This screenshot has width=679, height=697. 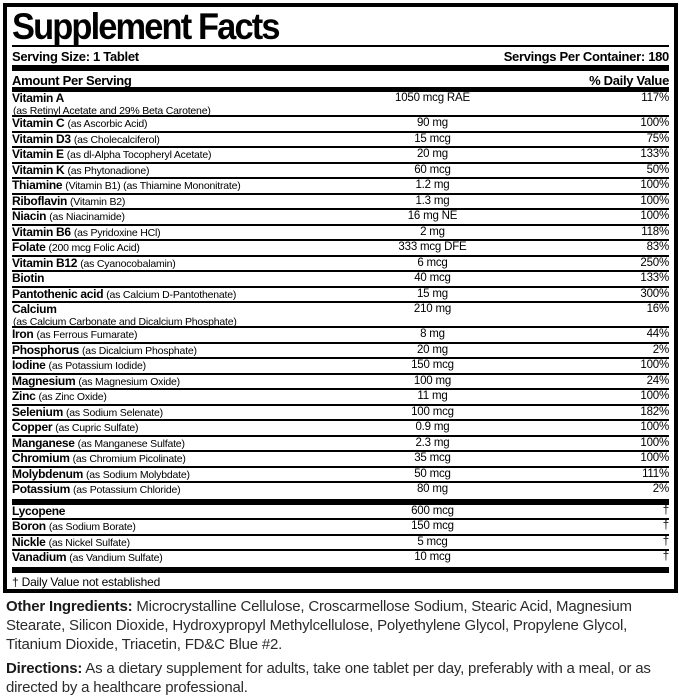 What do you see at coordinates (654, 154) in the screenshot?
I see `nutrient-daily-value: 133%` at bounding box center [654, 154].